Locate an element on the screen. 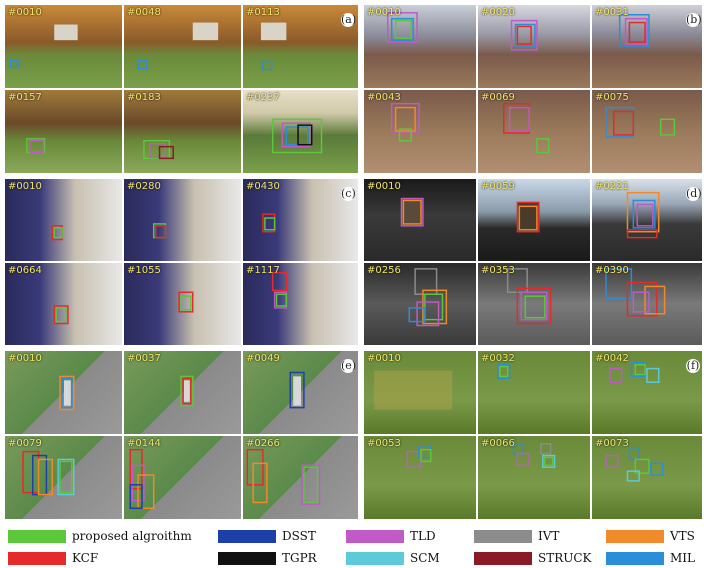 The image size is (707, 568). frame-number: #0079 is located at coordinates (25, 443).